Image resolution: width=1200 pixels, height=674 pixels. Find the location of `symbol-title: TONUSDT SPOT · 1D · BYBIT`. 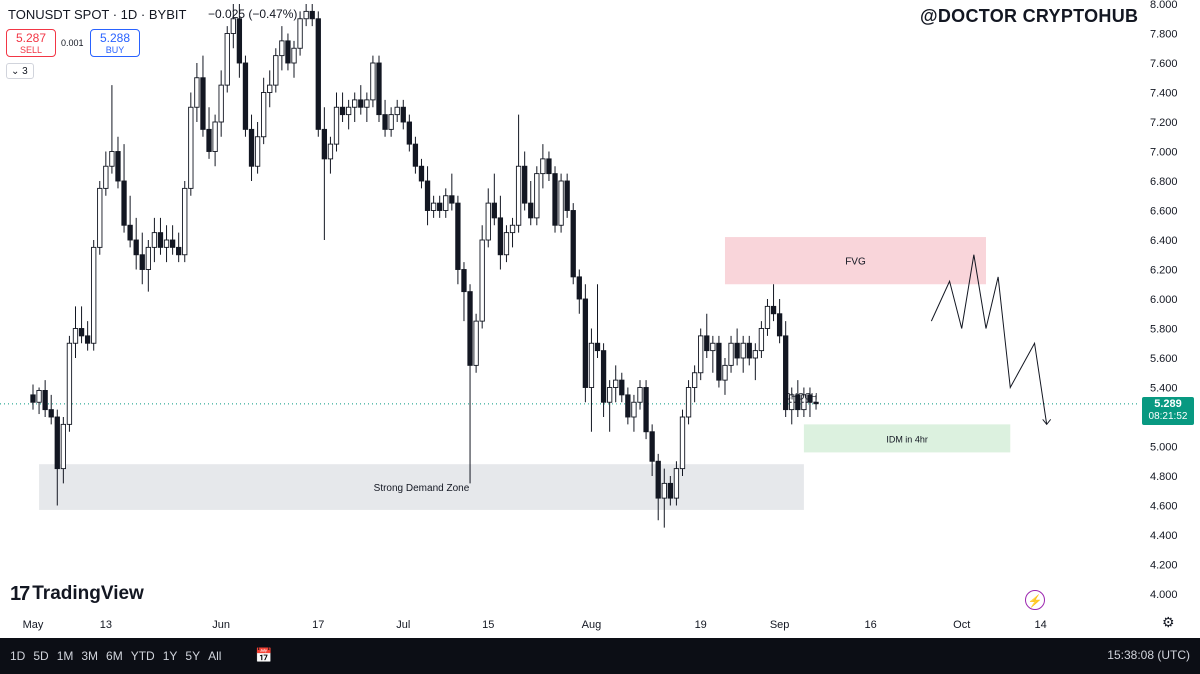

symbol-title: TONUSDT SPOT · 1D · BYBIT is located at coordinates (97, 14).